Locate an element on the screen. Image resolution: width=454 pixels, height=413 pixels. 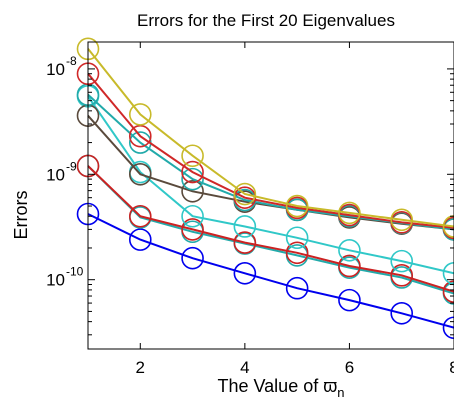
y-tick-exponent: -10 is located at coordinates (75, 272).